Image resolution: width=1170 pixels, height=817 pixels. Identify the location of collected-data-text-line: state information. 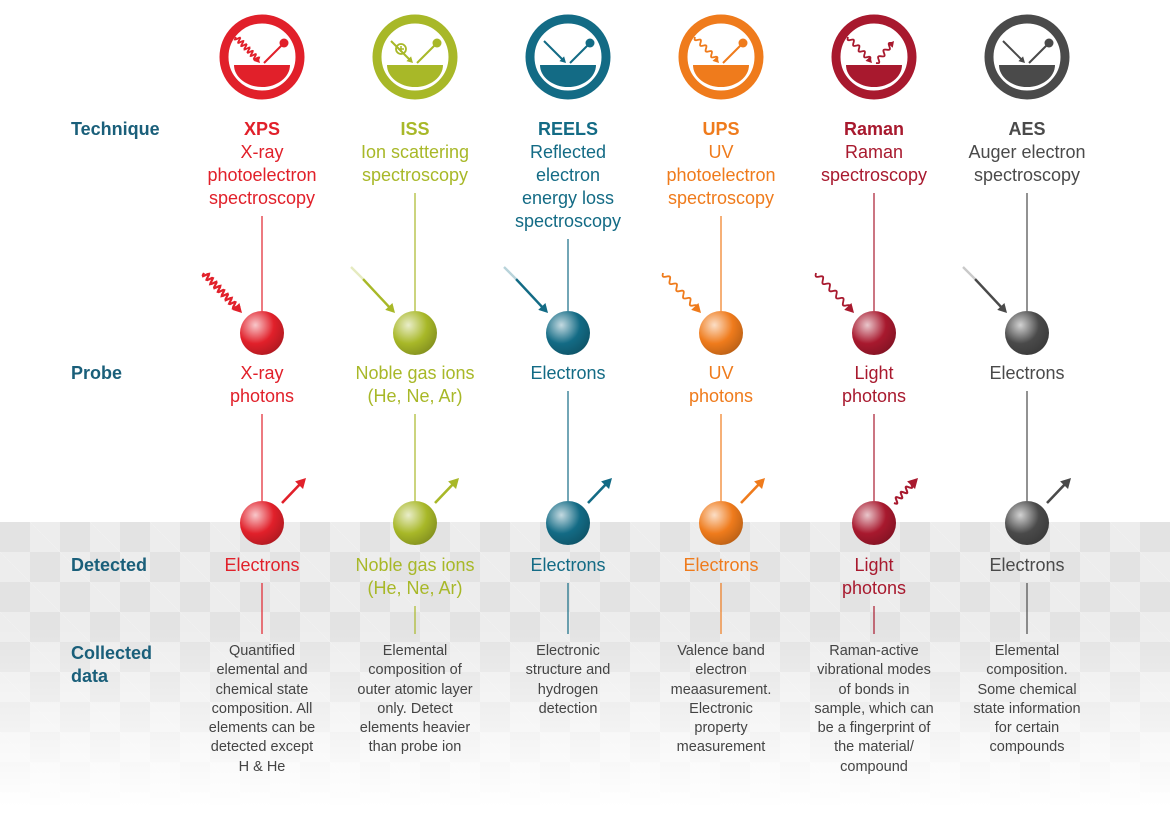
(1027, 708).